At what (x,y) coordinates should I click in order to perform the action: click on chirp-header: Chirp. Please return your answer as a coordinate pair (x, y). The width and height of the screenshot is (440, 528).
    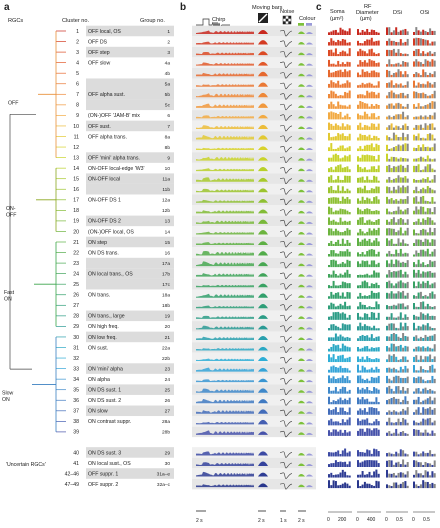
    Looking at the image, I should click on (218, 20).